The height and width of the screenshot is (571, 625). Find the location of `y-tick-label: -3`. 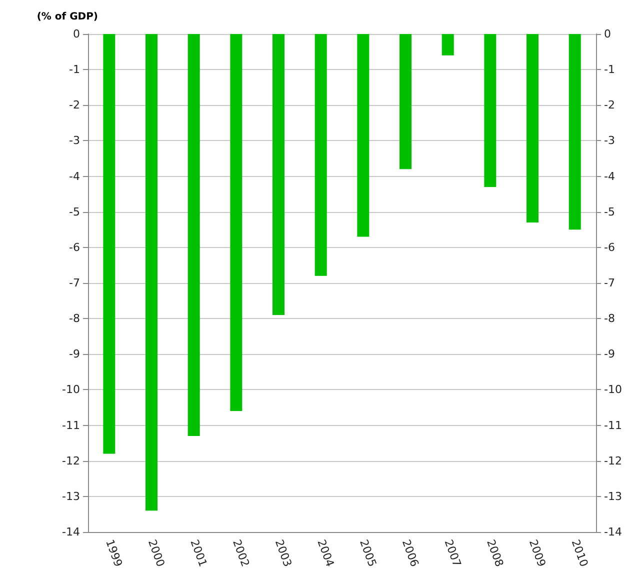

y-tick-label: -3 is located at coordinates (74, 141).